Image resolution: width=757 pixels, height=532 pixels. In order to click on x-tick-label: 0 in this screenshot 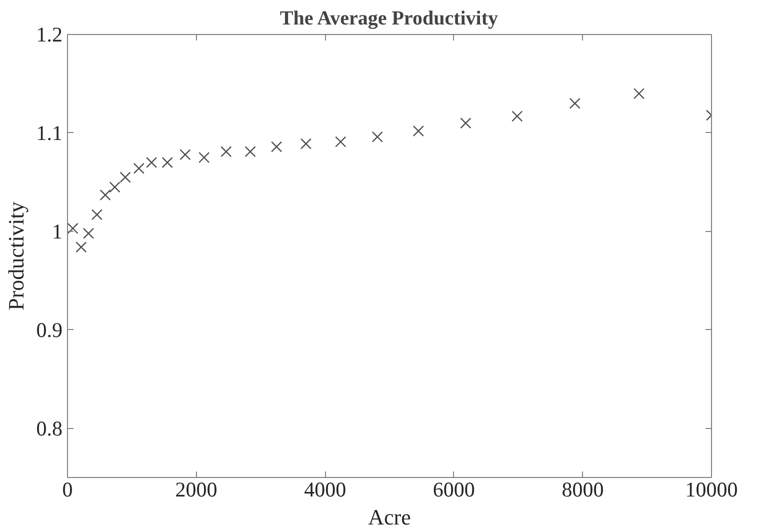, I will do `click(67, 490)`.